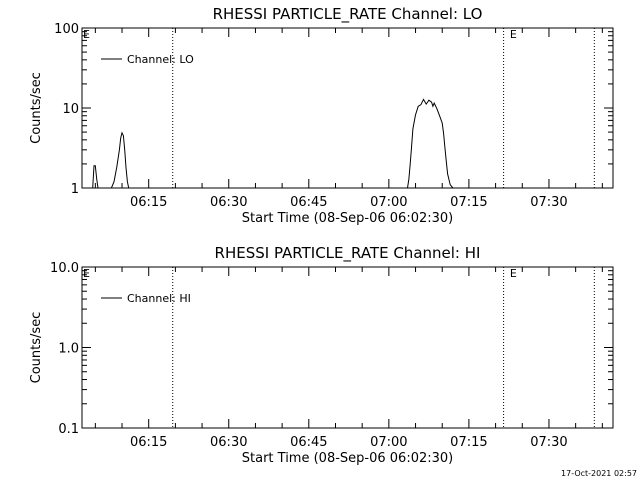 The width and height of the screenshot is (640, 480). Describe the element at coordinates (70, 109) in the screenshot. I see `y-tick-label: 10` at that location.